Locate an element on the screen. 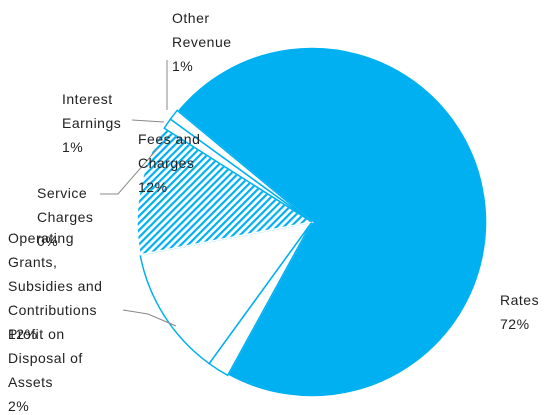 This screenshot has width=549, height=415. category-label: Rates is located at coordinates (520, 300).